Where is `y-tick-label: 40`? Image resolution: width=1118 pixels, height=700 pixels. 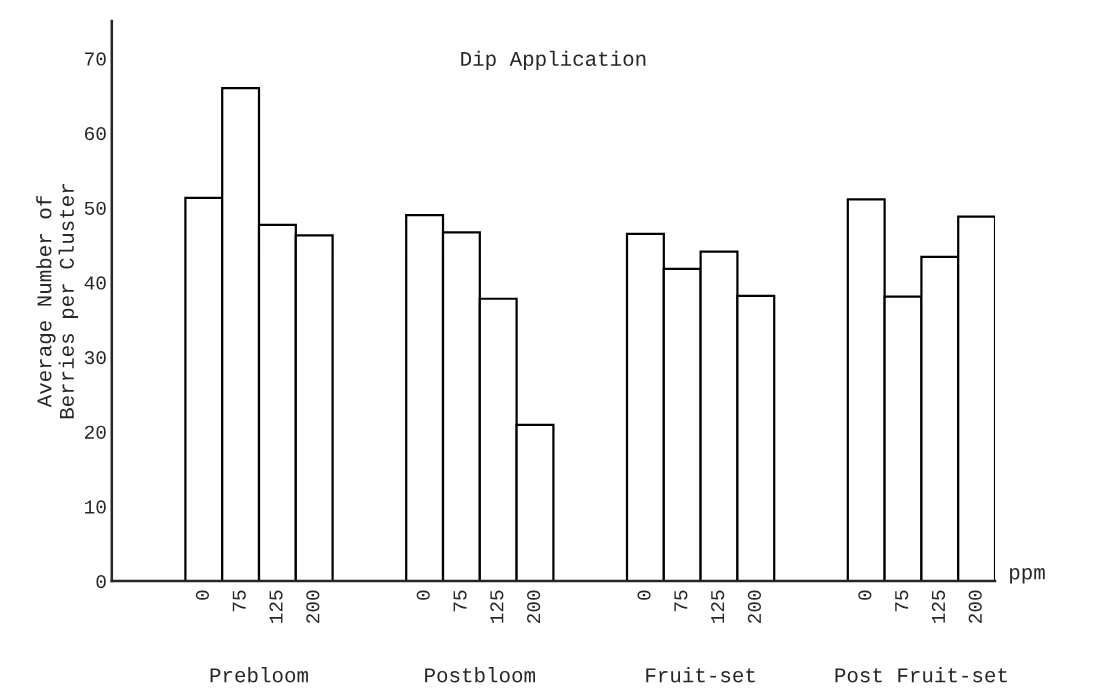 y-tick-label: 40 is located at coordinates (95, 283).